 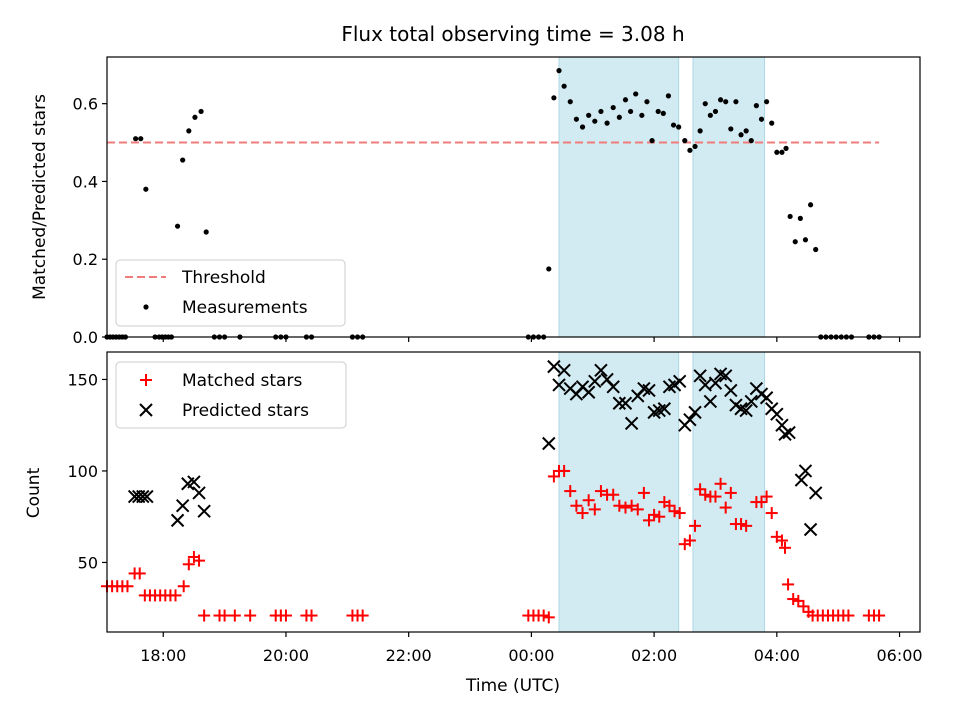 I want to click on count-y-axis-label: Count, so click(x=34, y=492).